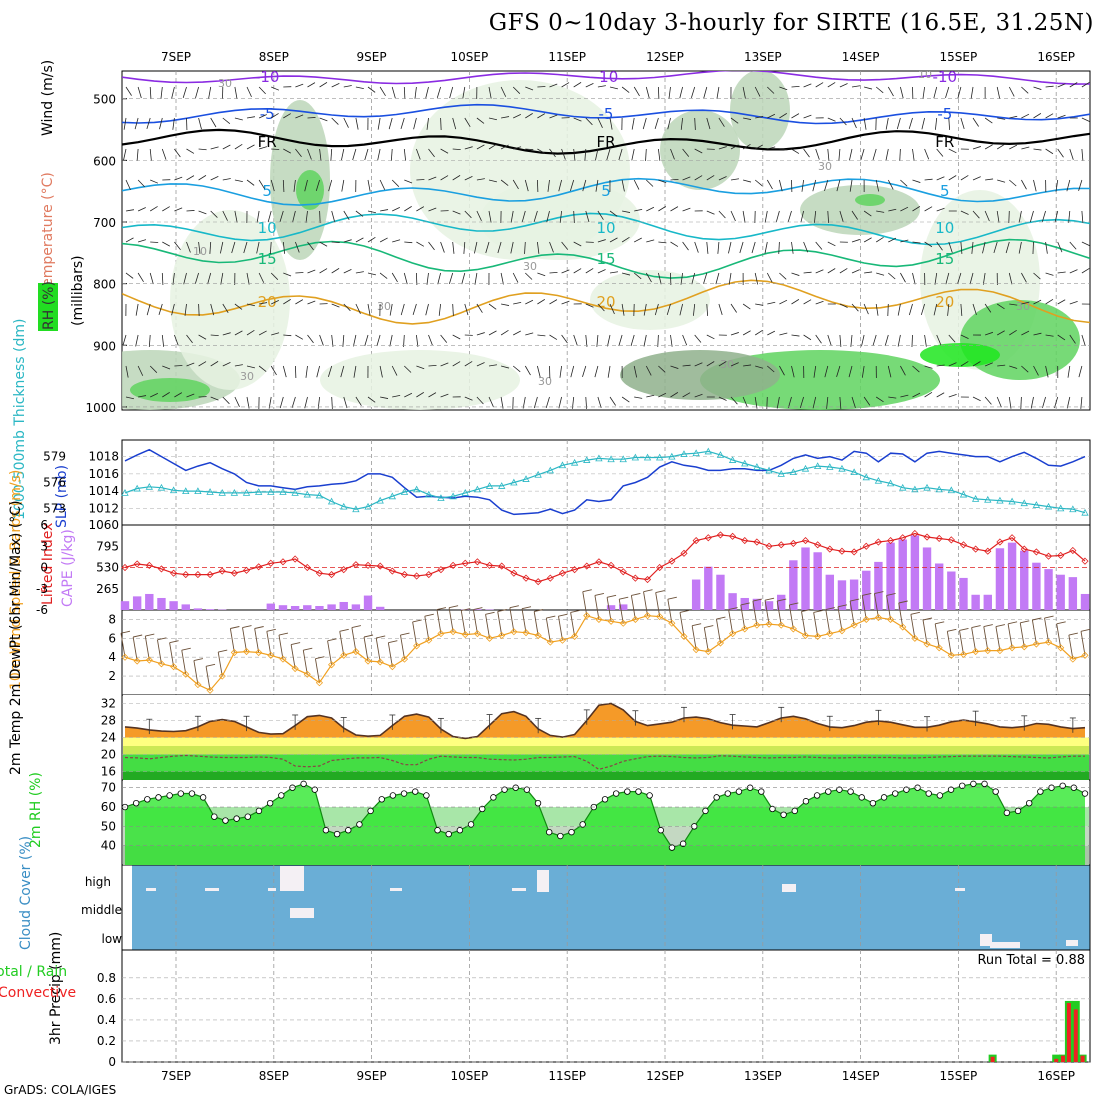 The width and height of the screenshot is (1100, 1100). Describe the element at coordinates (176, 57) in the screenshot. I see `date-label-top: 7SEP` at that location.